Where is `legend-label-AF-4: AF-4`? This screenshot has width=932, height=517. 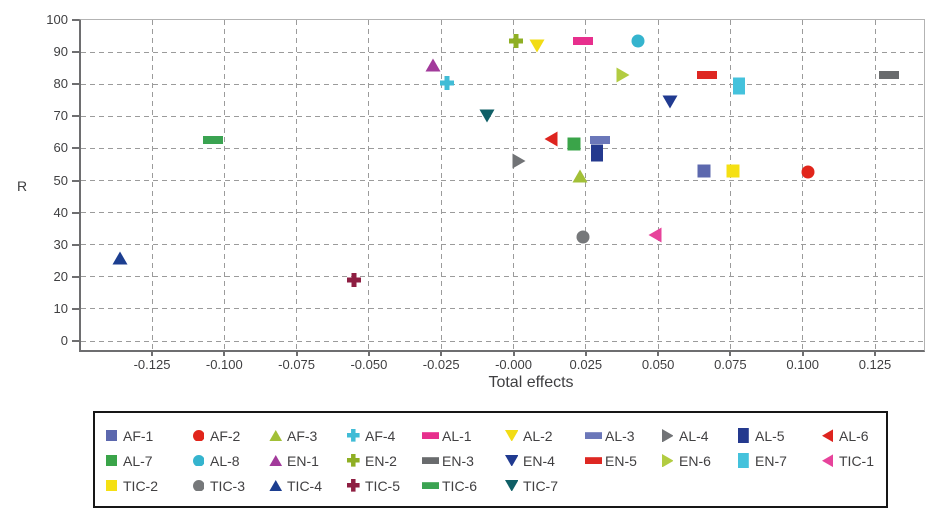 legend-label-AF-4: AF-4 is located at coordinates (380, 435).